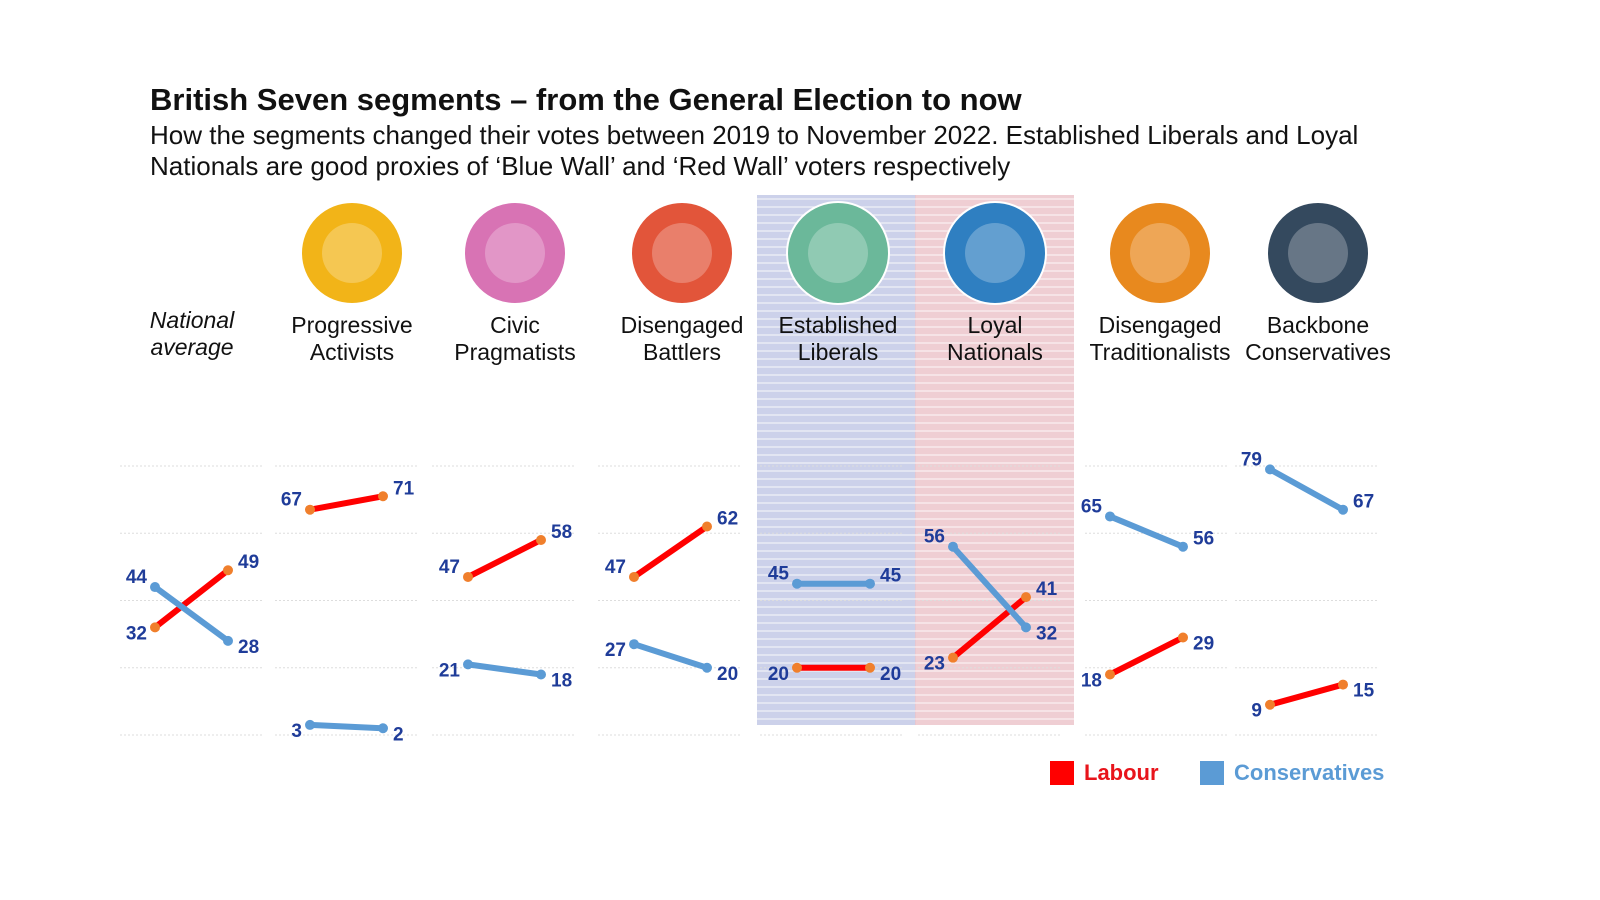  What do you see at coordinates (1292, 773) in the screenshot?
I see `legend-conservatives: Conservatives` at bounding box center [1292, 773].